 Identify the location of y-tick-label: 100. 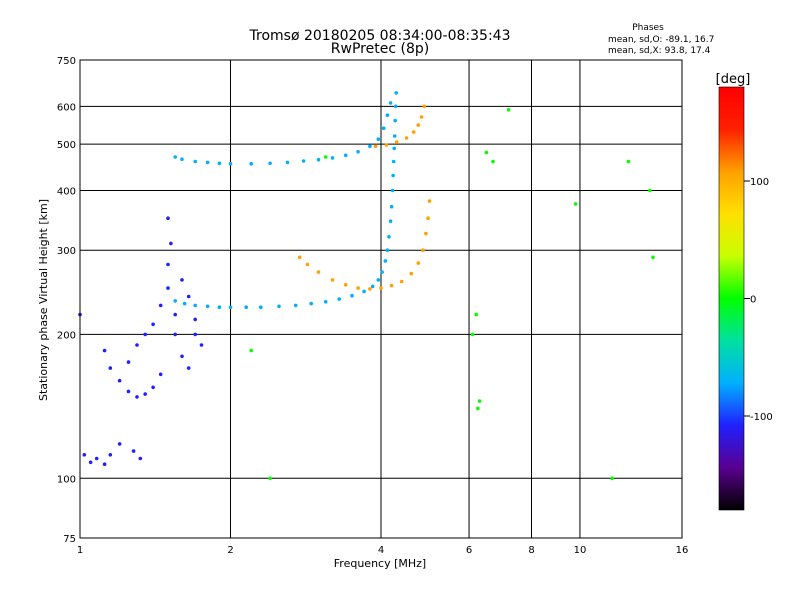
(66, 479).